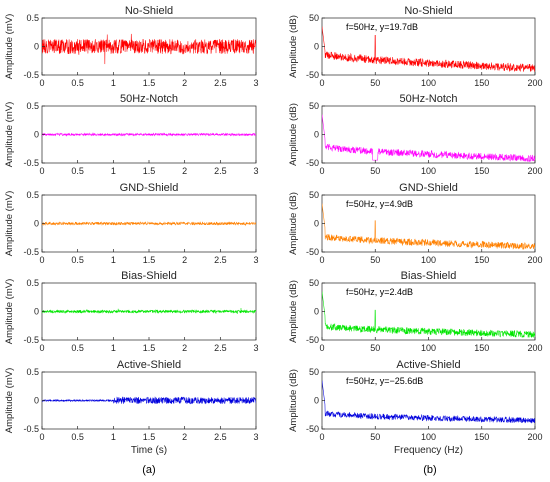 The image size is (550, 482). I want to click on peak-annotation: f=50Hz, y=2.4dB, so click(379, 292).